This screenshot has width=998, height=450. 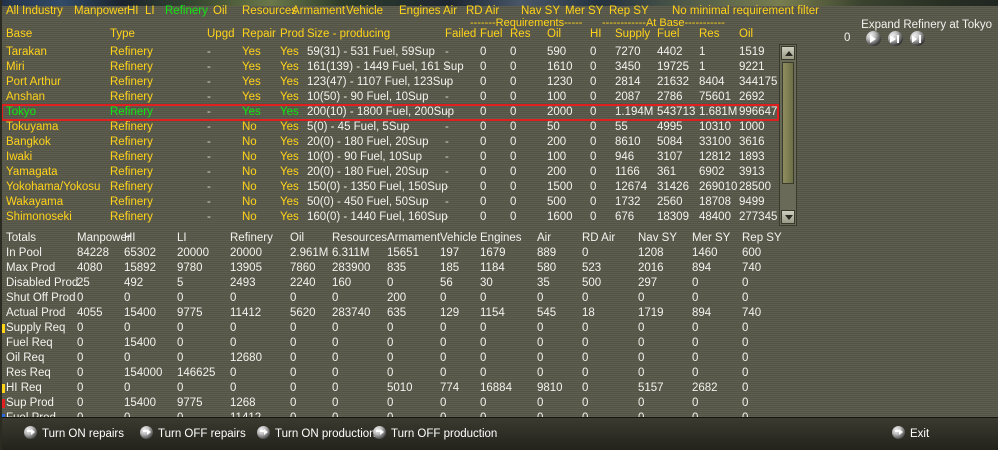 What do you see at coordinates (349, 34) in the screenshot?
I see `column-header-size: Size - producing` at bounding box center [349, 34].